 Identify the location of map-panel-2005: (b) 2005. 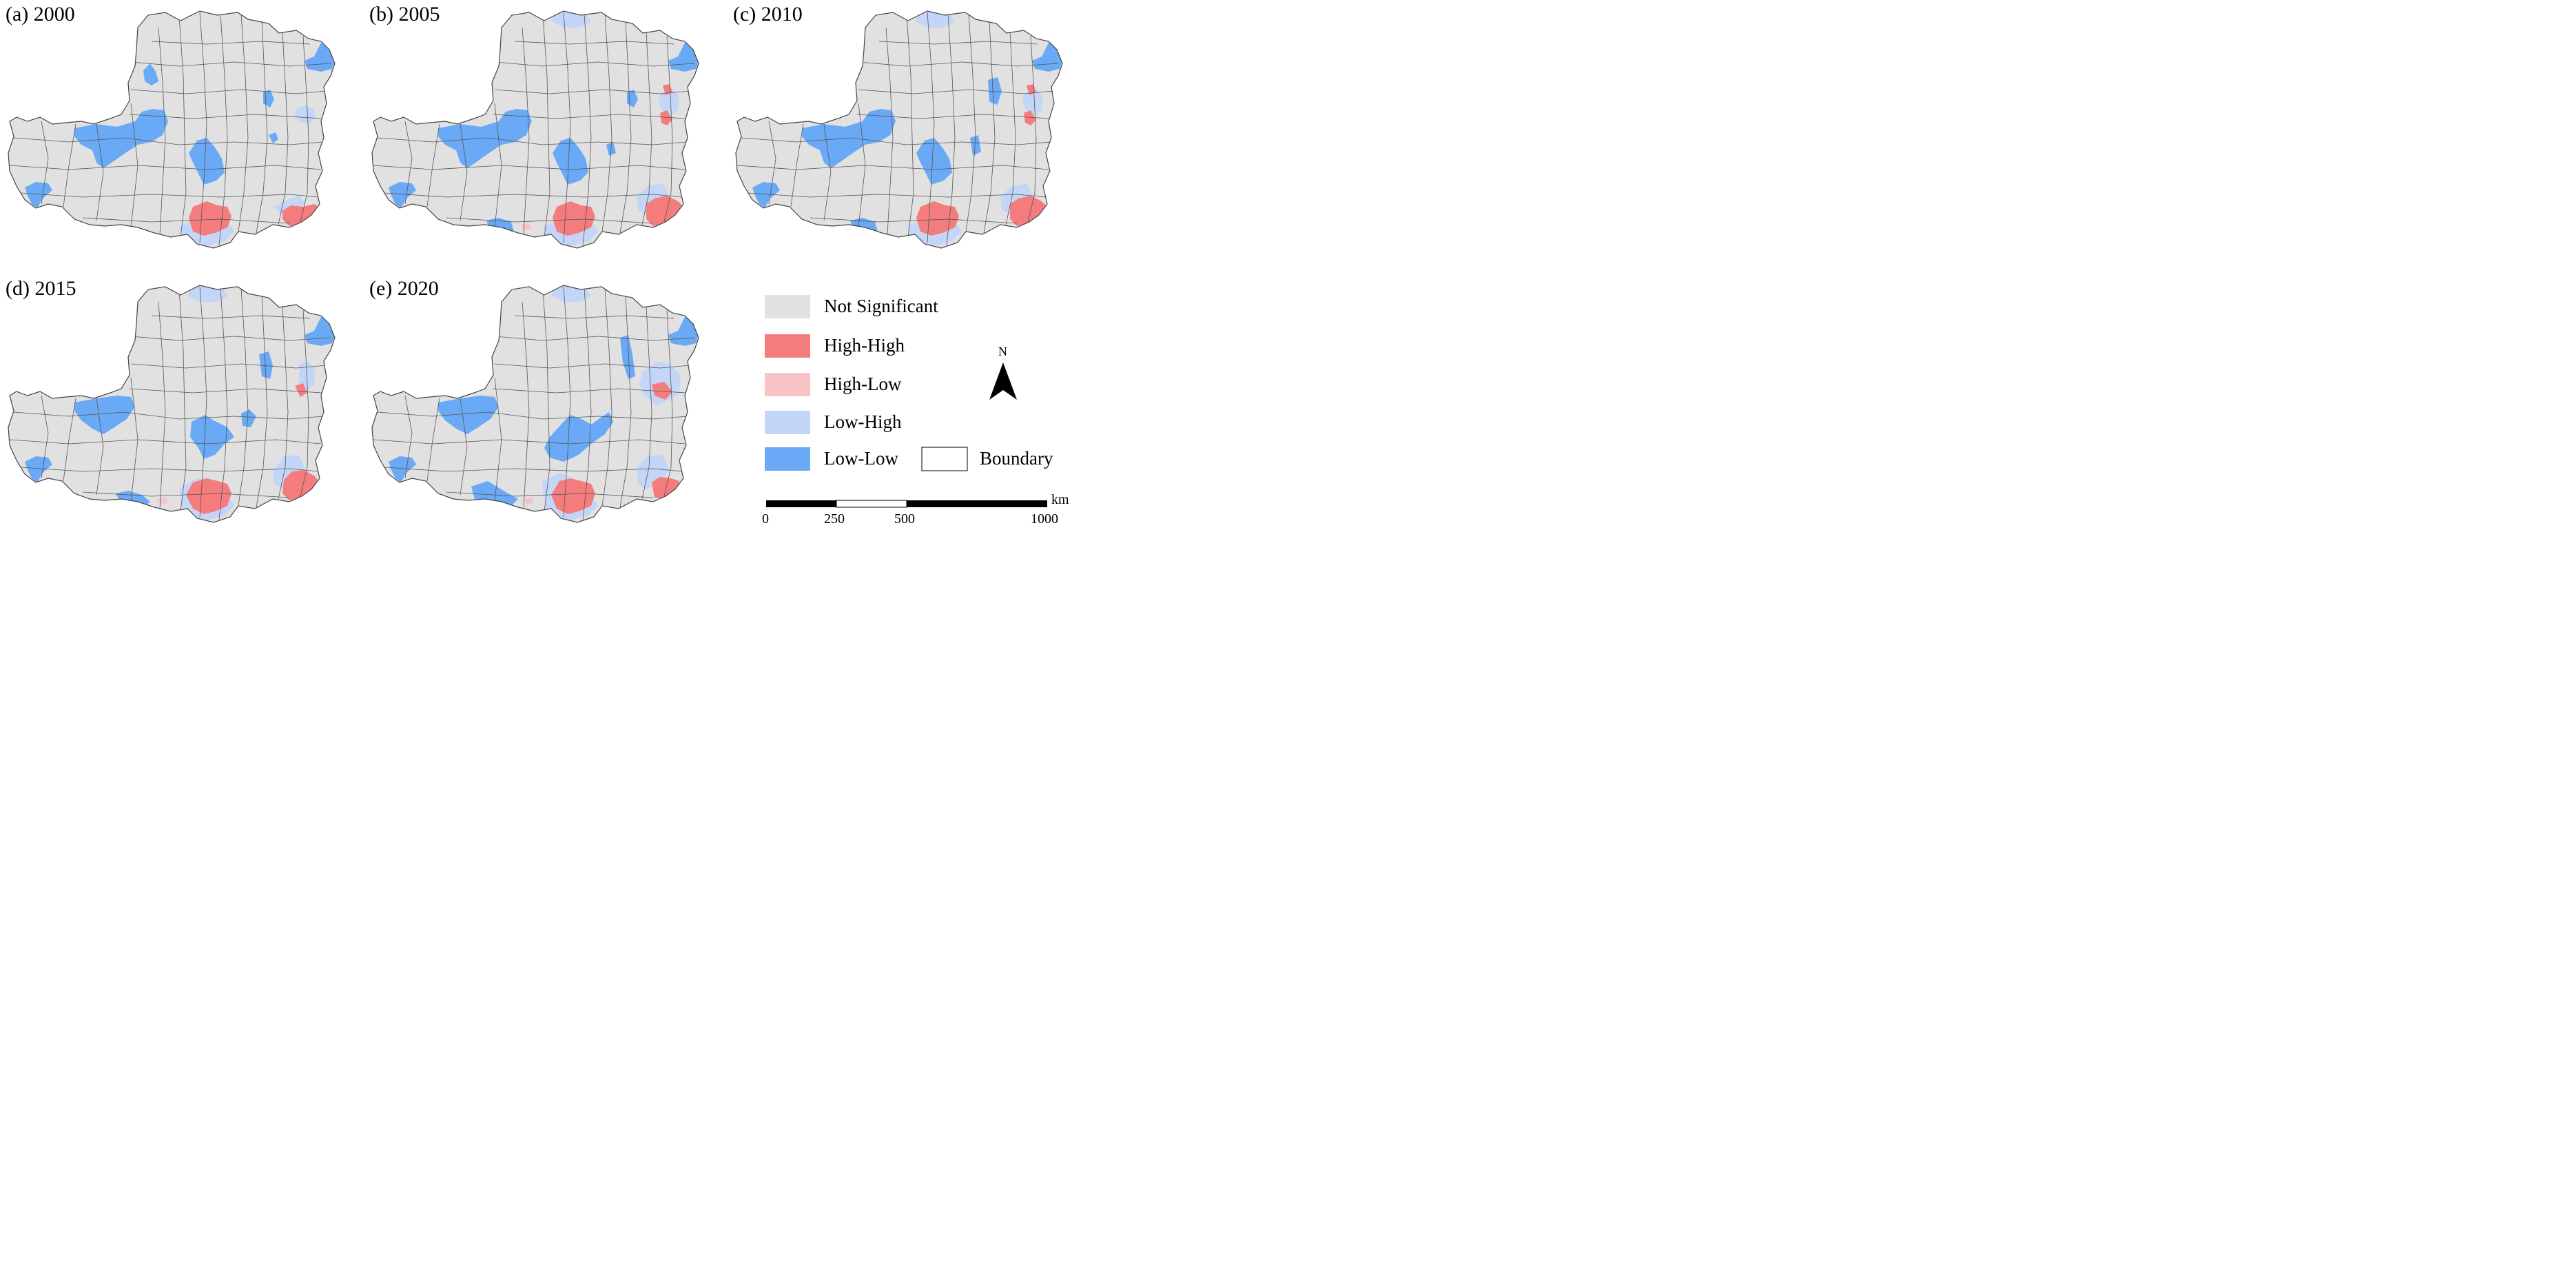
(543, 131).